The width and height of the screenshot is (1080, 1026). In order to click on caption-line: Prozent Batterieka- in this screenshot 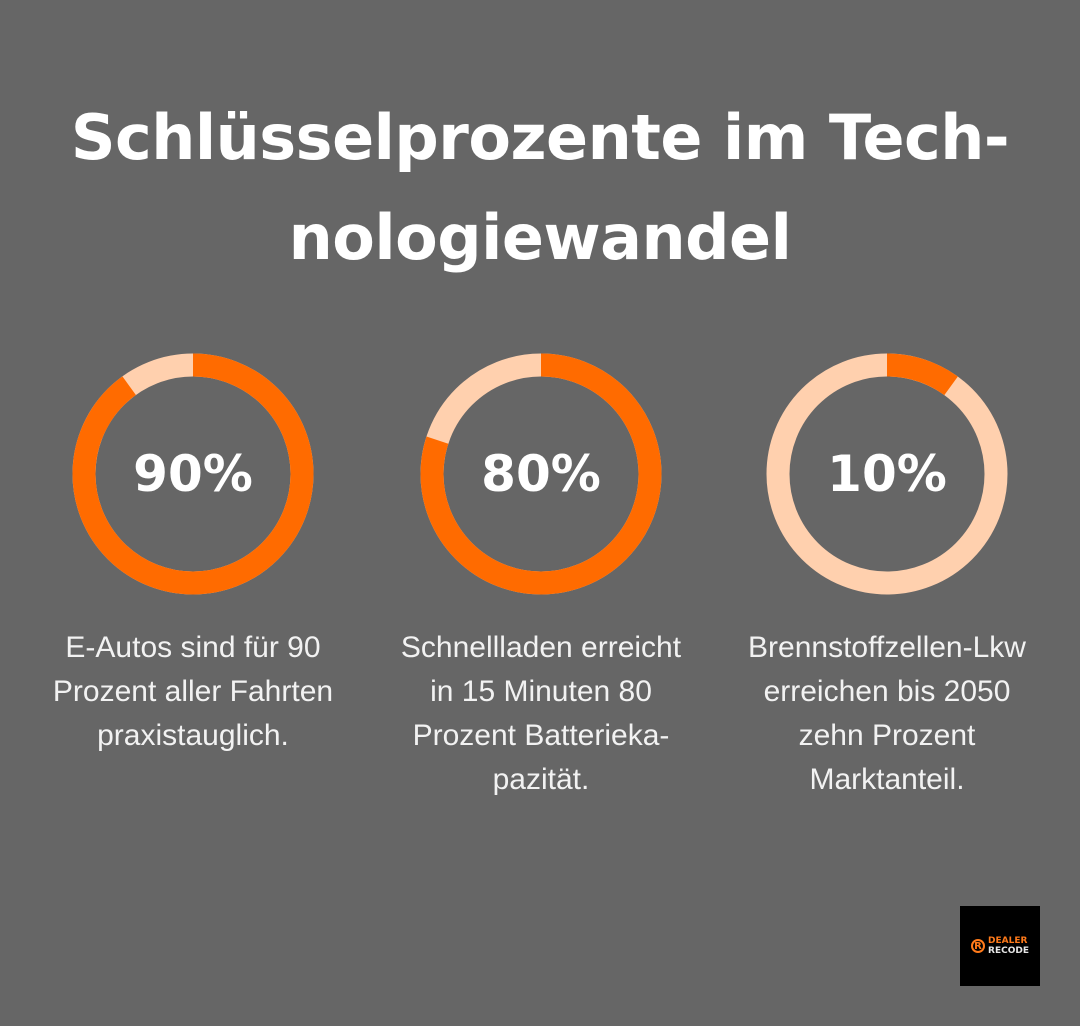, I will do `click(541, 735)`.